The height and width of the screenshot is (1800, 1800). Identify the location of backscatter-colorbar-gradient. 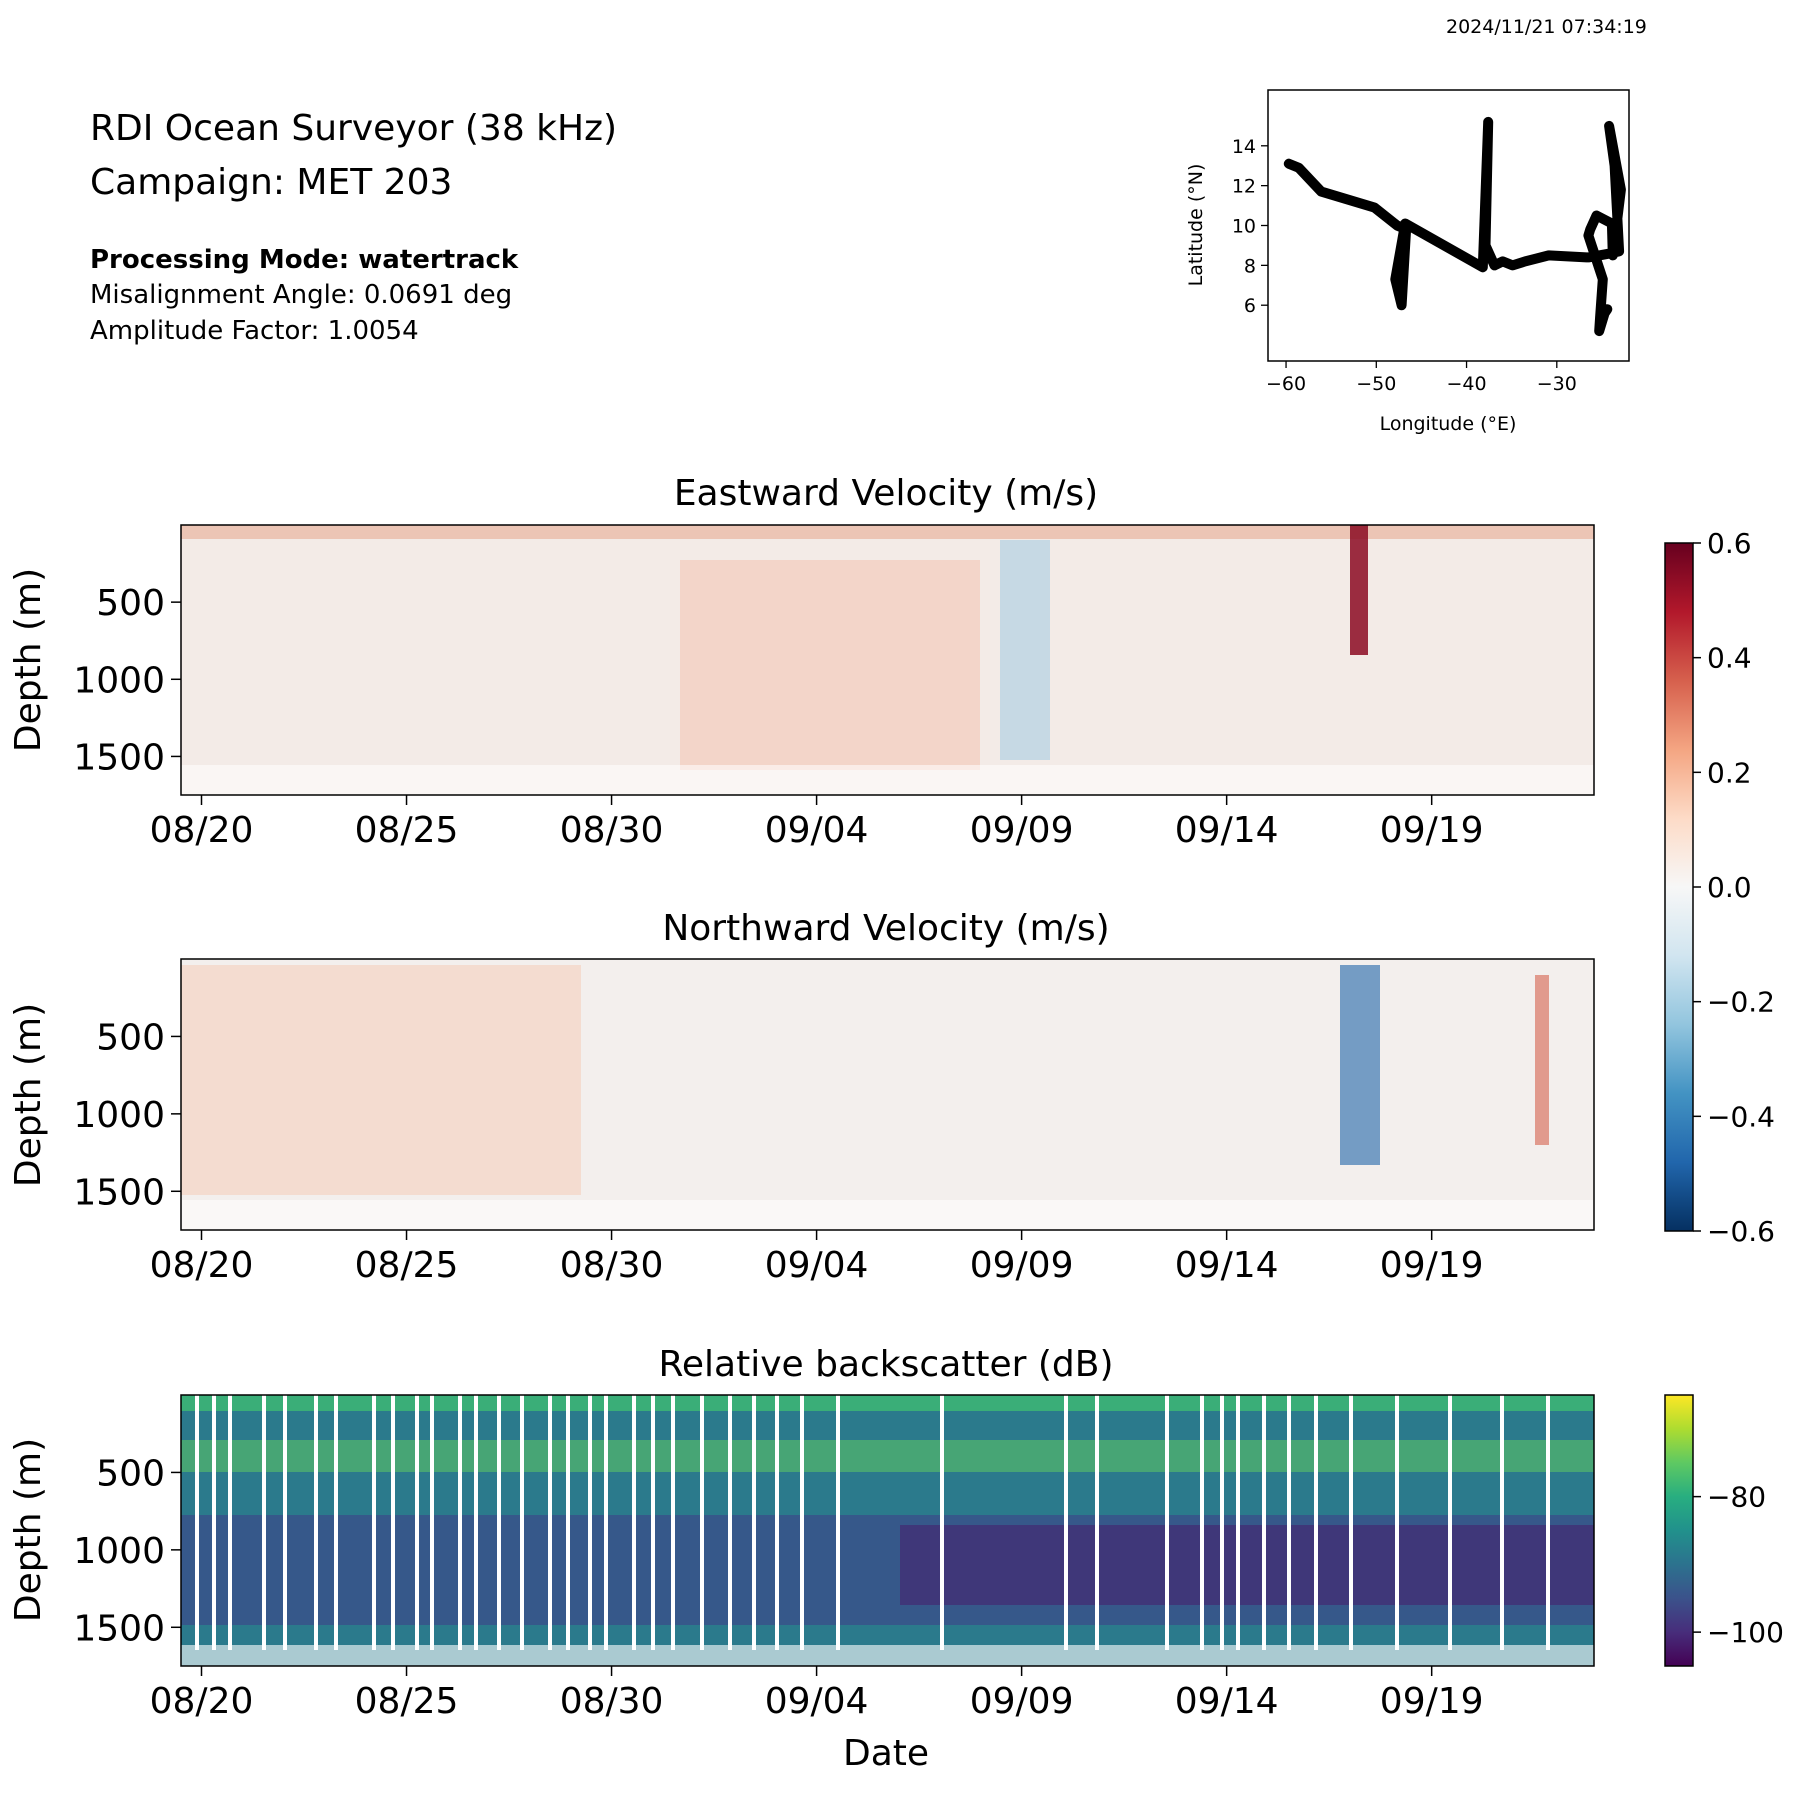
(1679, 1530).